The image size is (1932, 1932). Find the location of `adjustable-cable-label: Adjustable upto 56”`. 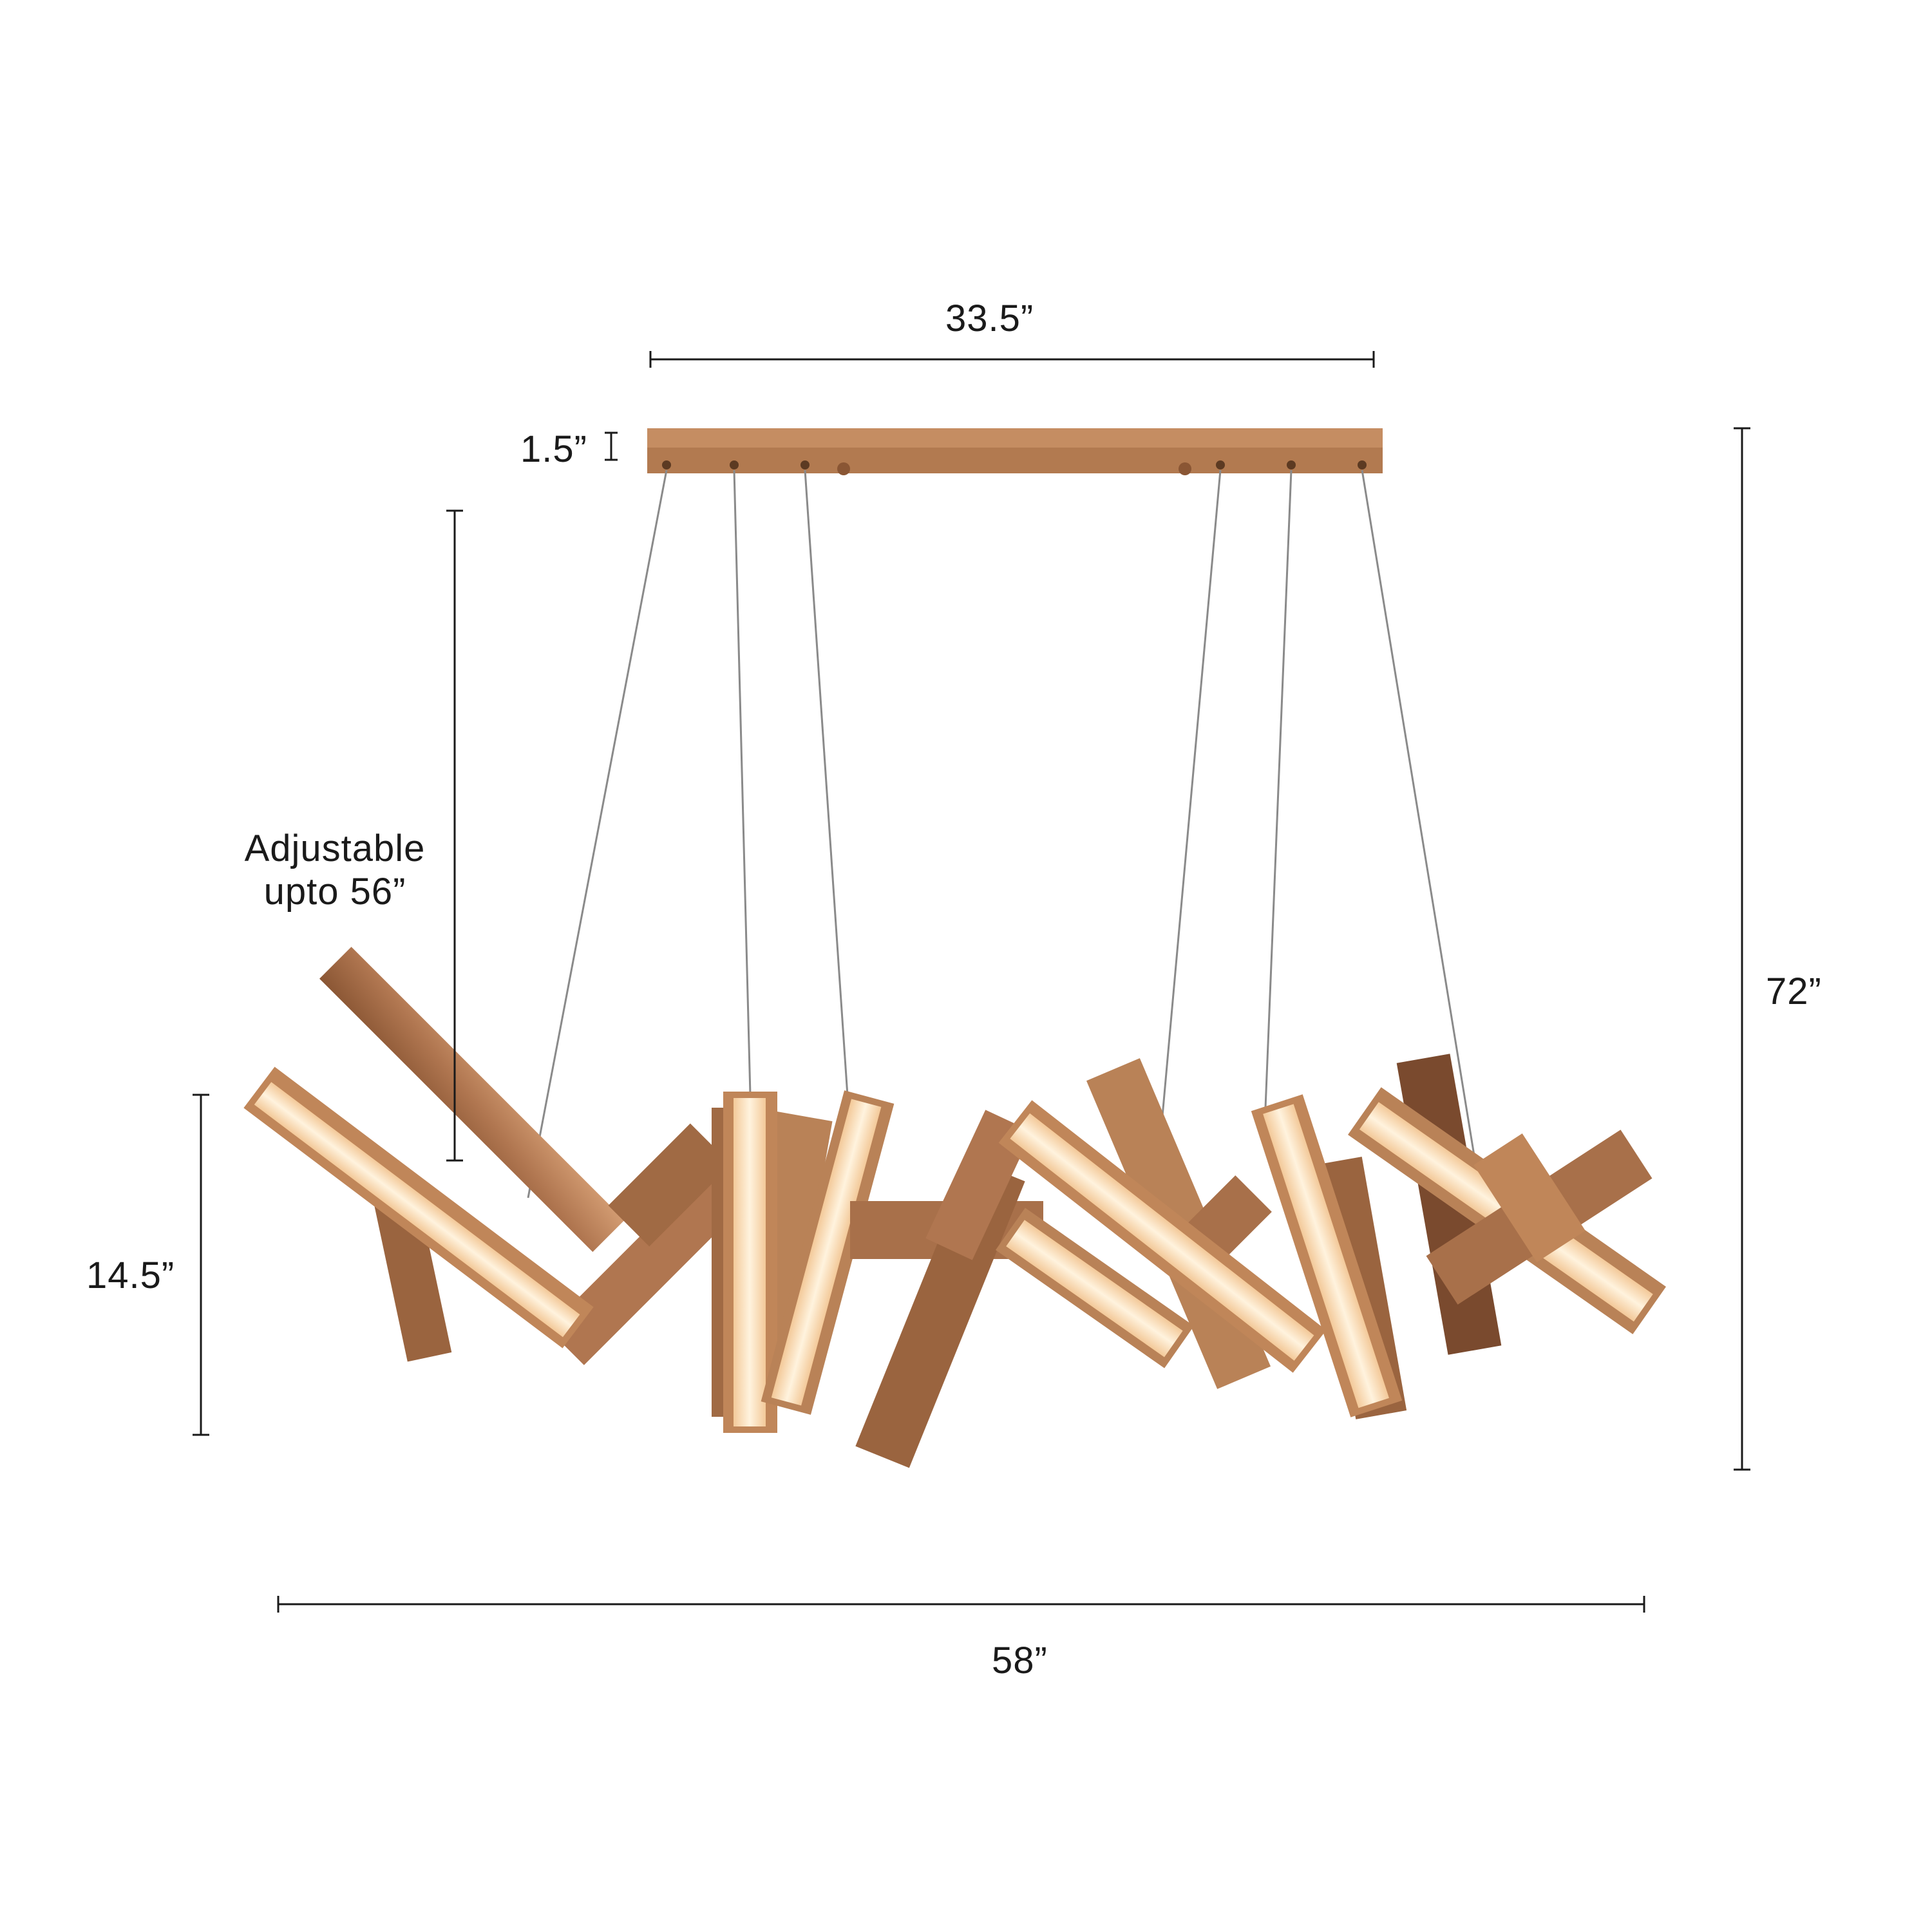

adjustable-cable-label: Adjustable upto 56” is located at coordinates (335, 871).